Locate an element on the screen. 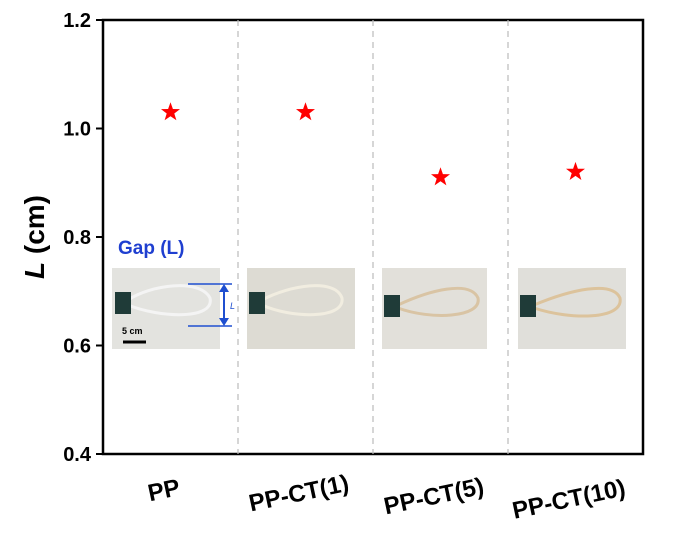  y-tick-label: 1.0 is located at coordinates (77, 130).